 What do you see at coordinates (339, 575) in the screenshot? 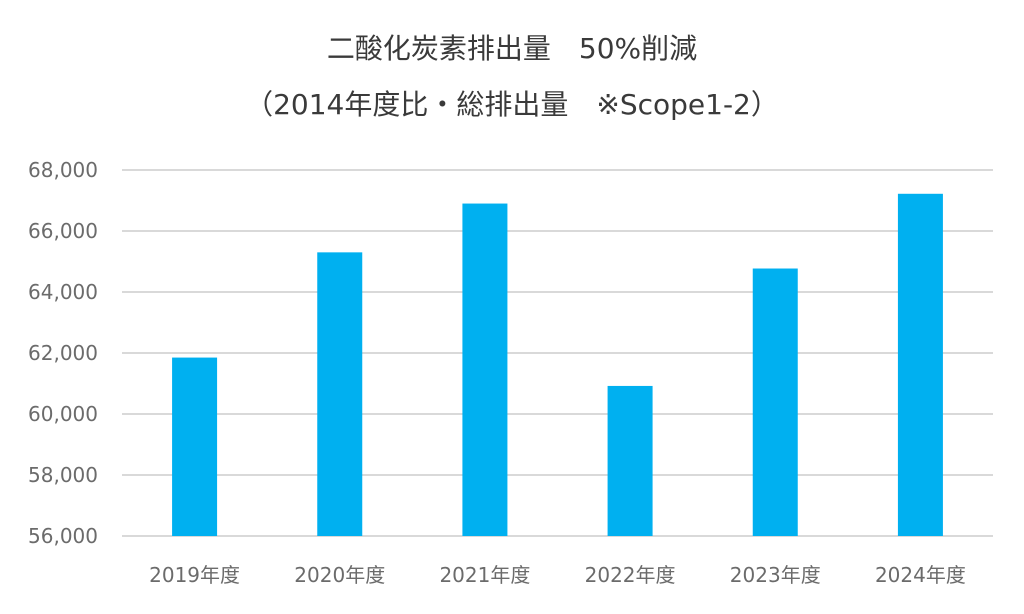
I see `x-tick-label: 2020年度` at bounding box center [339, 575].